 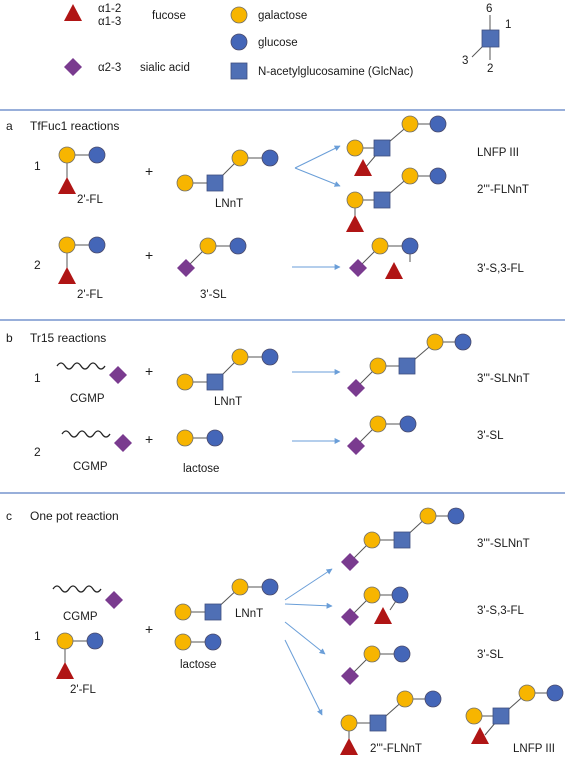 What do you see at coordinates (403, 539) in the screenshot?
I see `c-product-1-glycan` at bounding box center [403, 539].